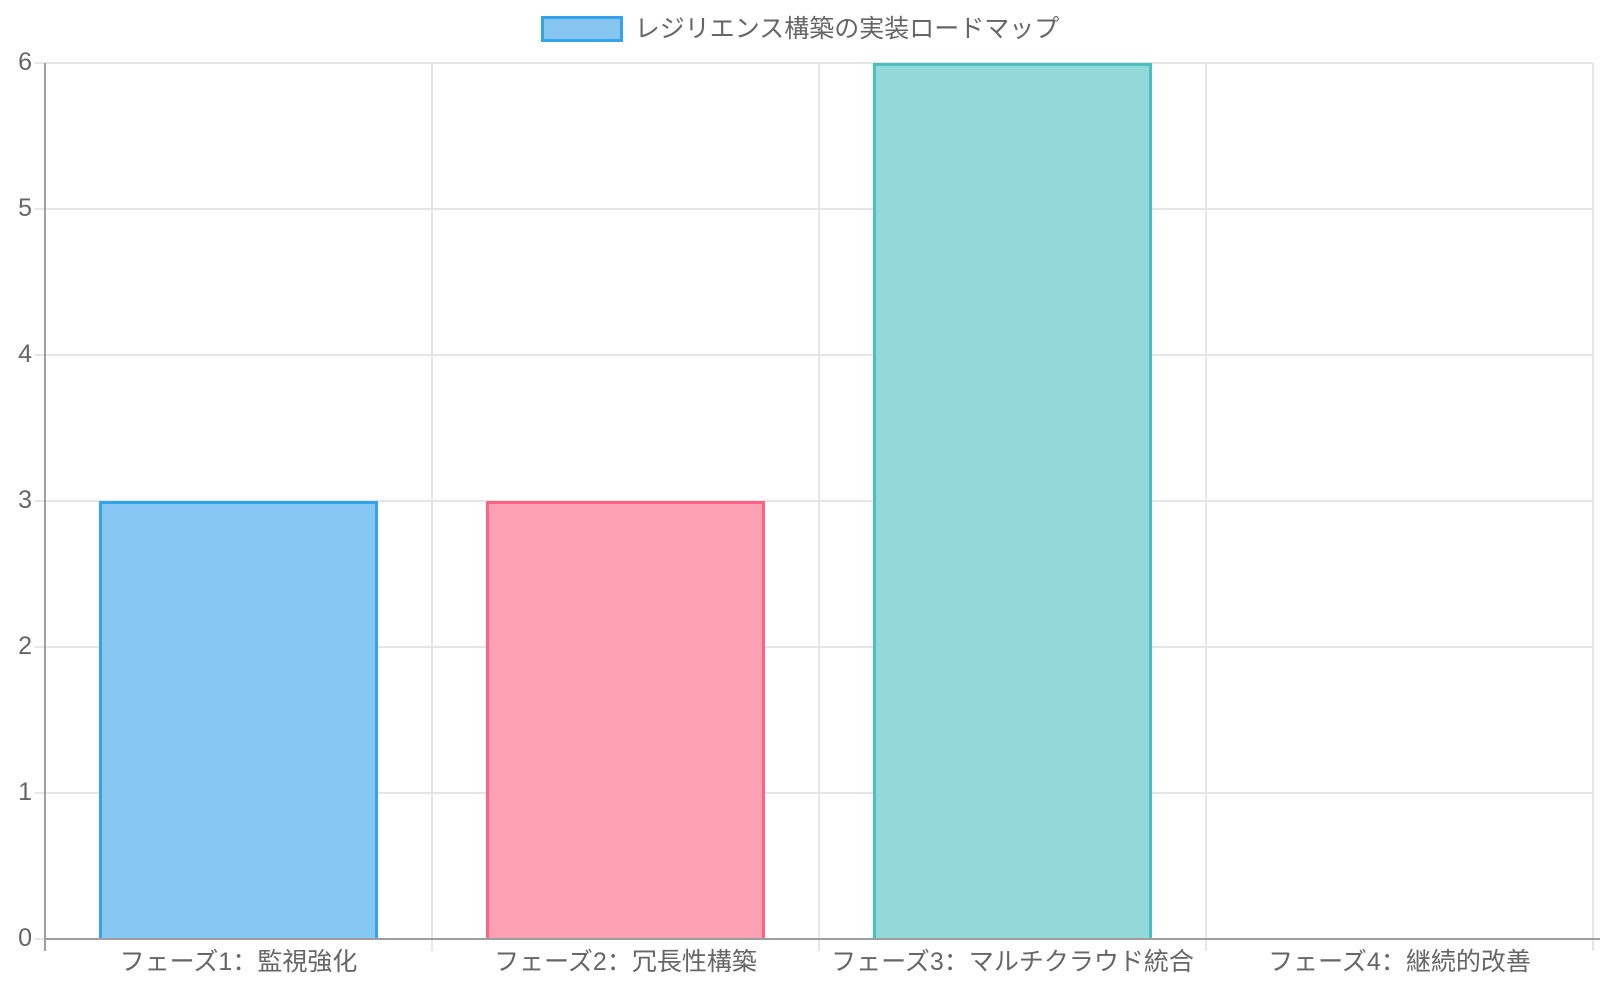 The height and width of the screenshot is (1000, 1600). What do you see at coordinates (847, 29) in the screenshot?
I see `legend-label: レジリエンス構築の実装ロードマップ` at bounding box center [847, 29].